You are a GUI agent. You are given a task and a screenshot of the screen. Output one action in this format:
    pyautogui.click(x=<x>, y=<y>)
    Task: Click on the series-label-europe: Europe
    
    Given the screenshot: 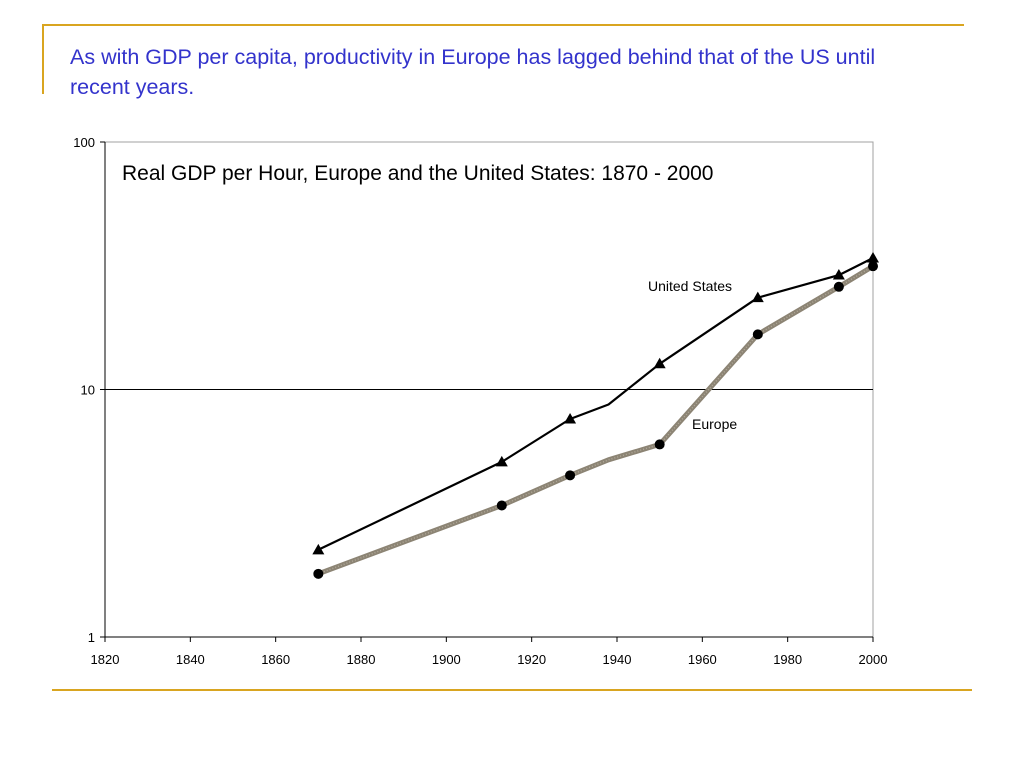 What is the action you would take?
    pyautogui.click(x=714, y=424)
    